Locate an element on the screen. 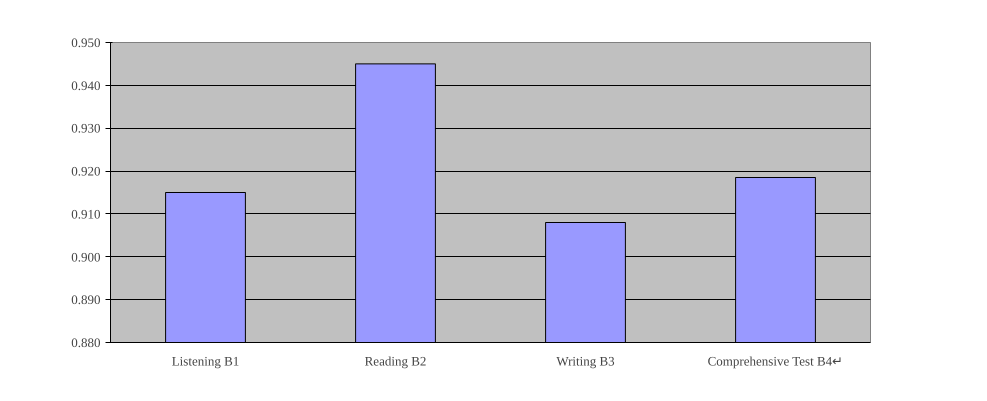 The image size is (987, 401). x-tick-label: Listening B1 is located at coordinates (206, 361).